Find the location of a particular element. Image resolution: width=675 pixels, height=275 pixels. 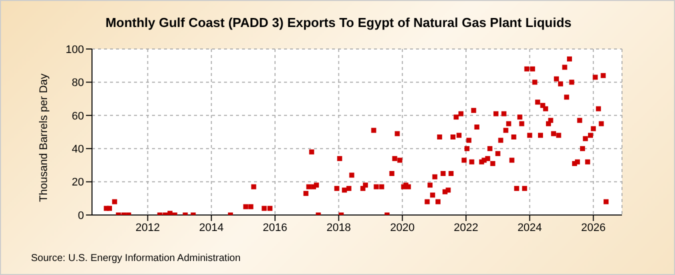

x-tick-label: 2018 is located at coordinates (338, 228).